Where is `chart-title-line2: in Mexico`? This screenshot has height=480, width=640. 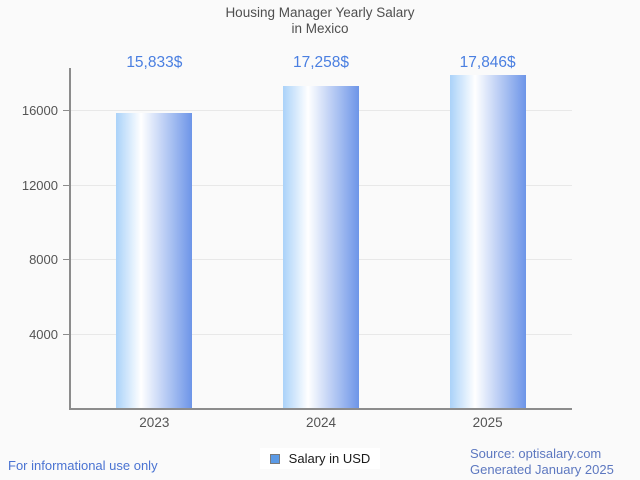
chart-title-line2: in Mexico is located at coordinates (320, 28).